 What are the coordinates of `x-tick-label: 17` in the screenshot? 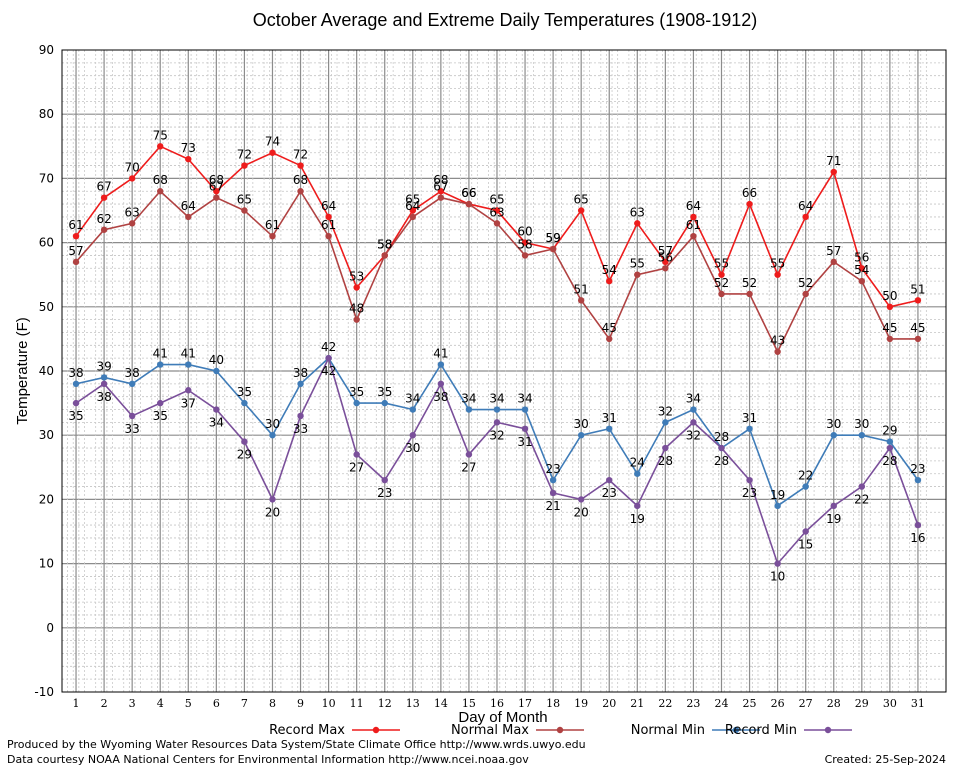 It's located at (525, 703).